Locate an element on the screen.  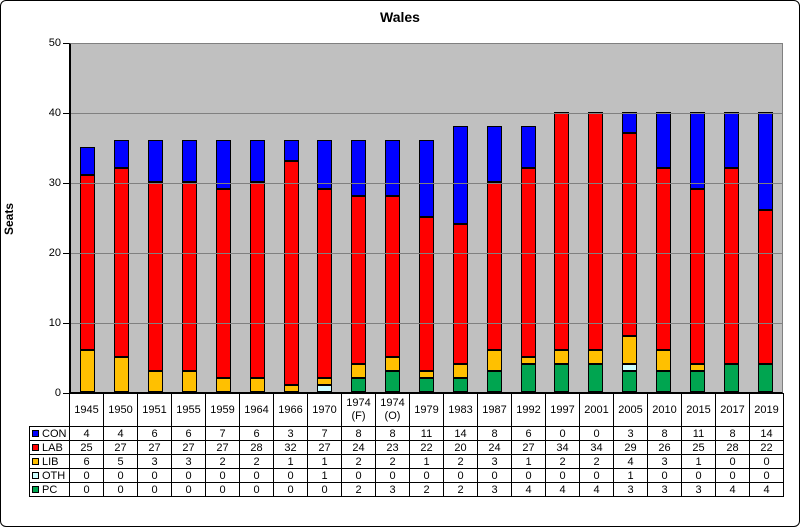
bar-segment-lab-1966 is located at coordinates (291, 273).